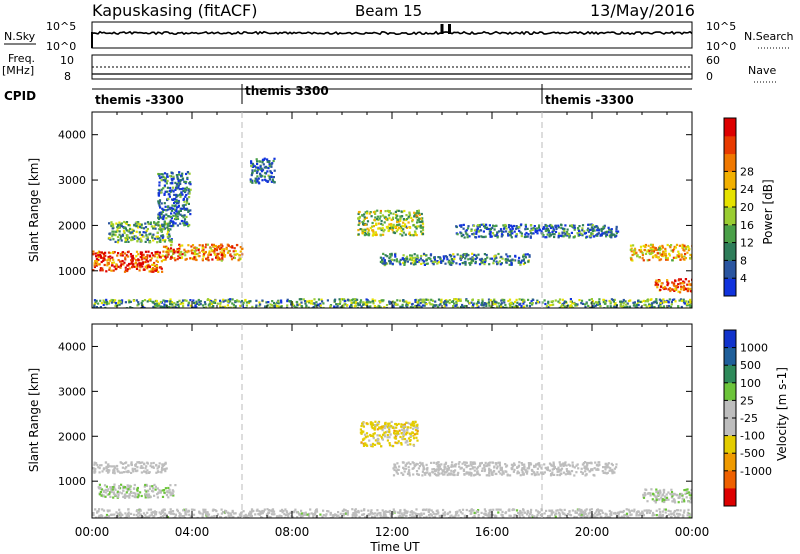 The image size is (800, 554). Describe the element at coordinates (287, 91) in the screenshot. I see `cpid-entry: themis 3300` at that location.